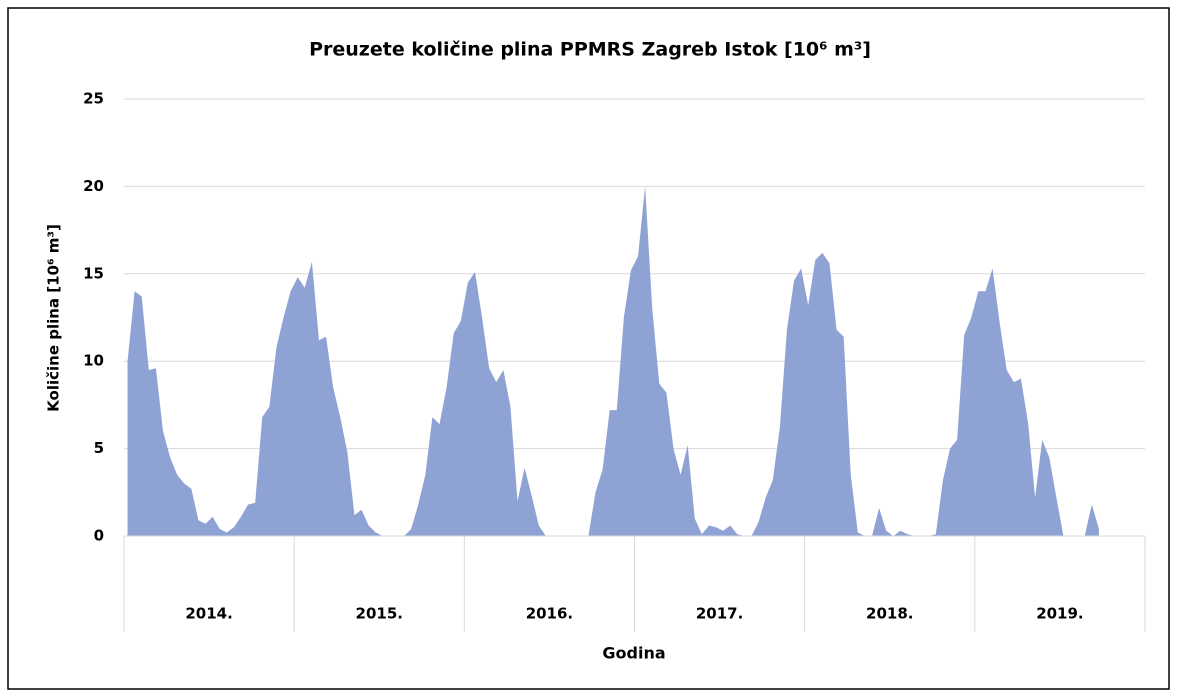 The width and height of the screenshot is (1178, 700). What do you see at coordinates (93, 186) in the screenshot?
I see `y-tick-label: 20` at bounding box center [93, 186].